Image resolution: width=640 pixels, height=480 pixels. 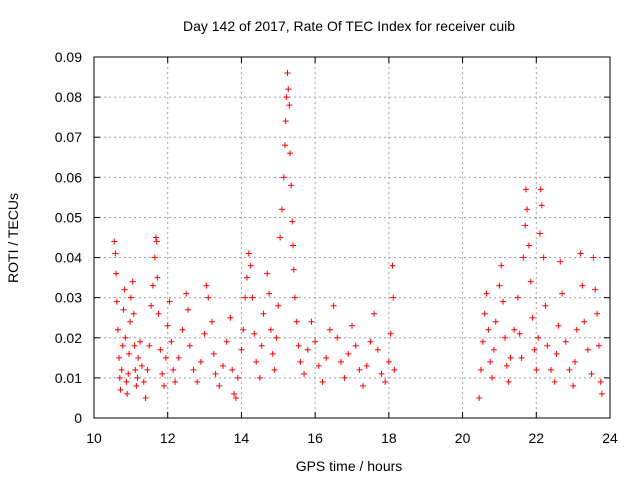 What do you see at coordinates (610, 438) in the screenshot?
I see `x-tick-label: 24` at bounding box center [610, 438].